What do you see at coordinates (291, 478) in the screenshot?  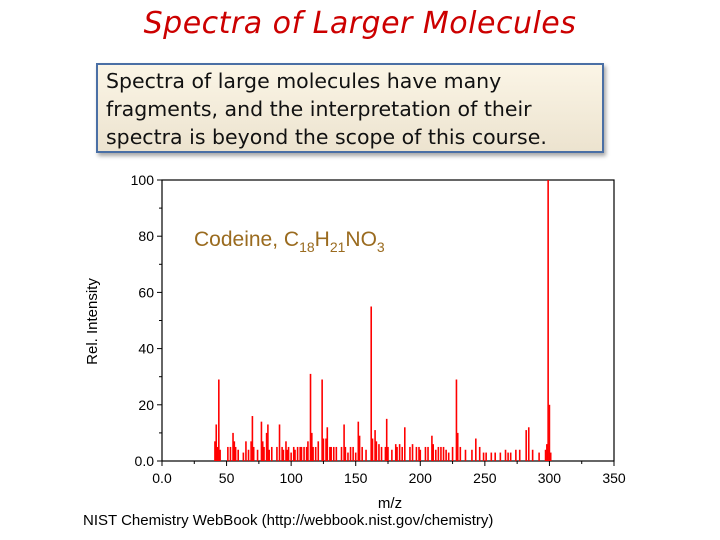 I see `x-tick-label: 100` at bounding box center [291, 478].